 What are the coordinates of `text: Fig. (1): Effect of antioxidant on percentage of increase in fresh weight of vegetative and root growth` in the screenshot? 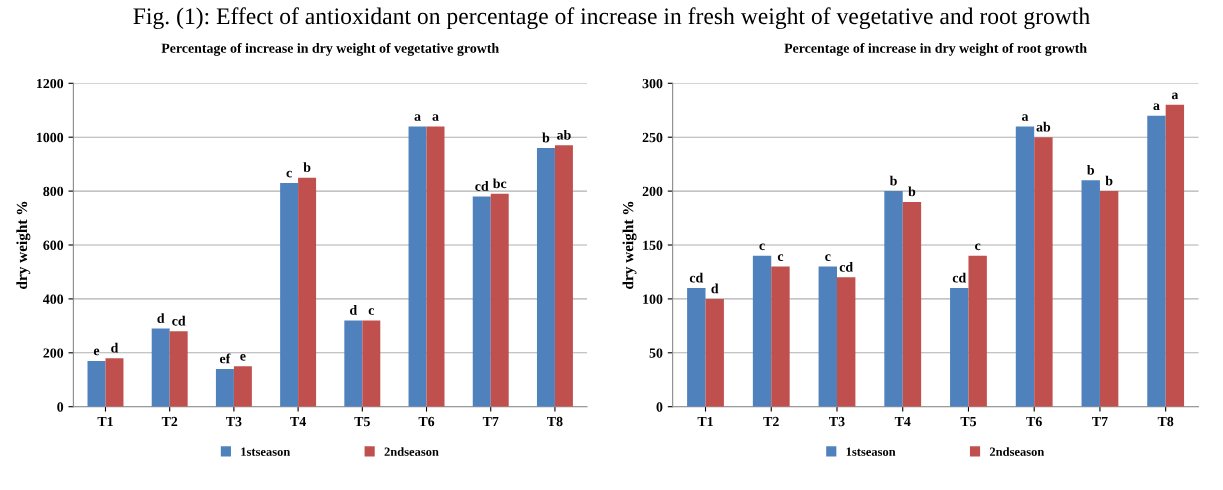 It's located at (611, 18).